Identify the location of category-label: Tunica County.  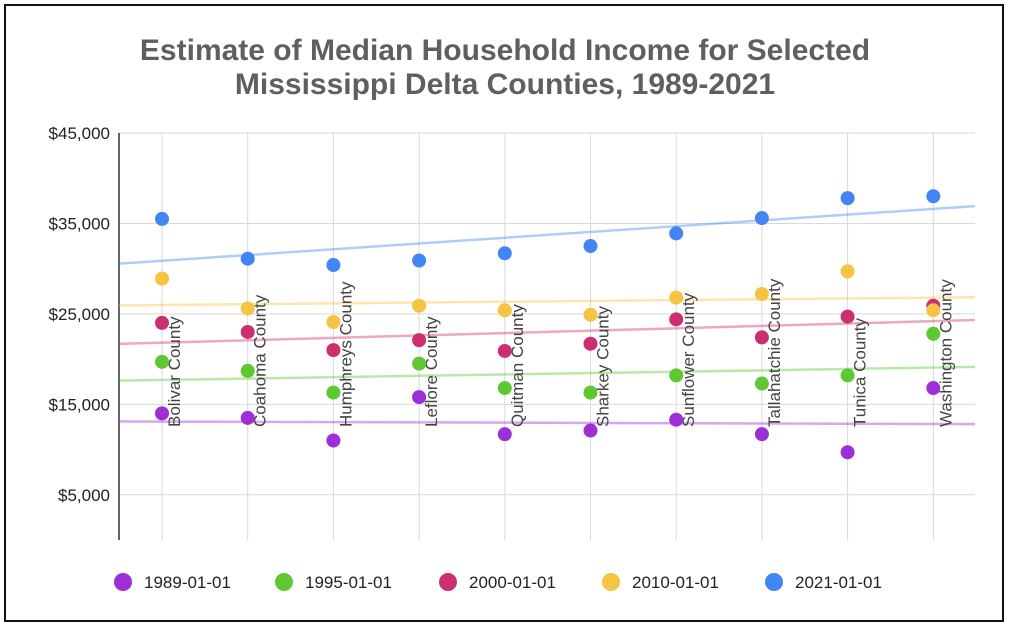
(860, 372).